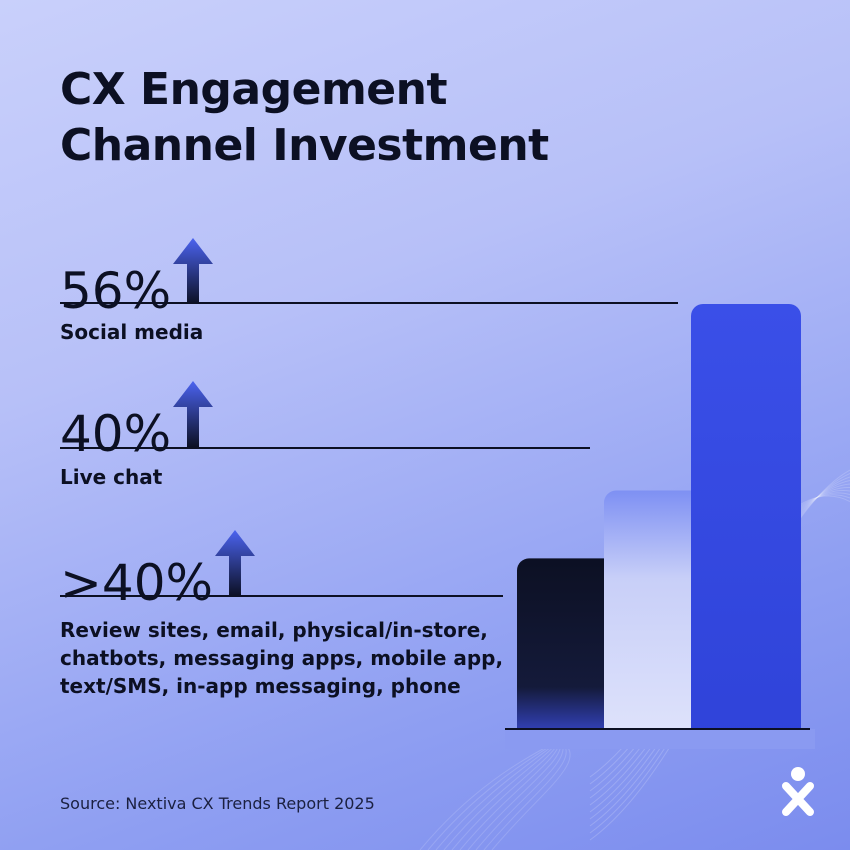 The width and height of the screenshot is (850, 850). Describe the element at coordinates (304, 118) in the screenshot. I see `page-title: CX Engagement Channel Investment` at that location.